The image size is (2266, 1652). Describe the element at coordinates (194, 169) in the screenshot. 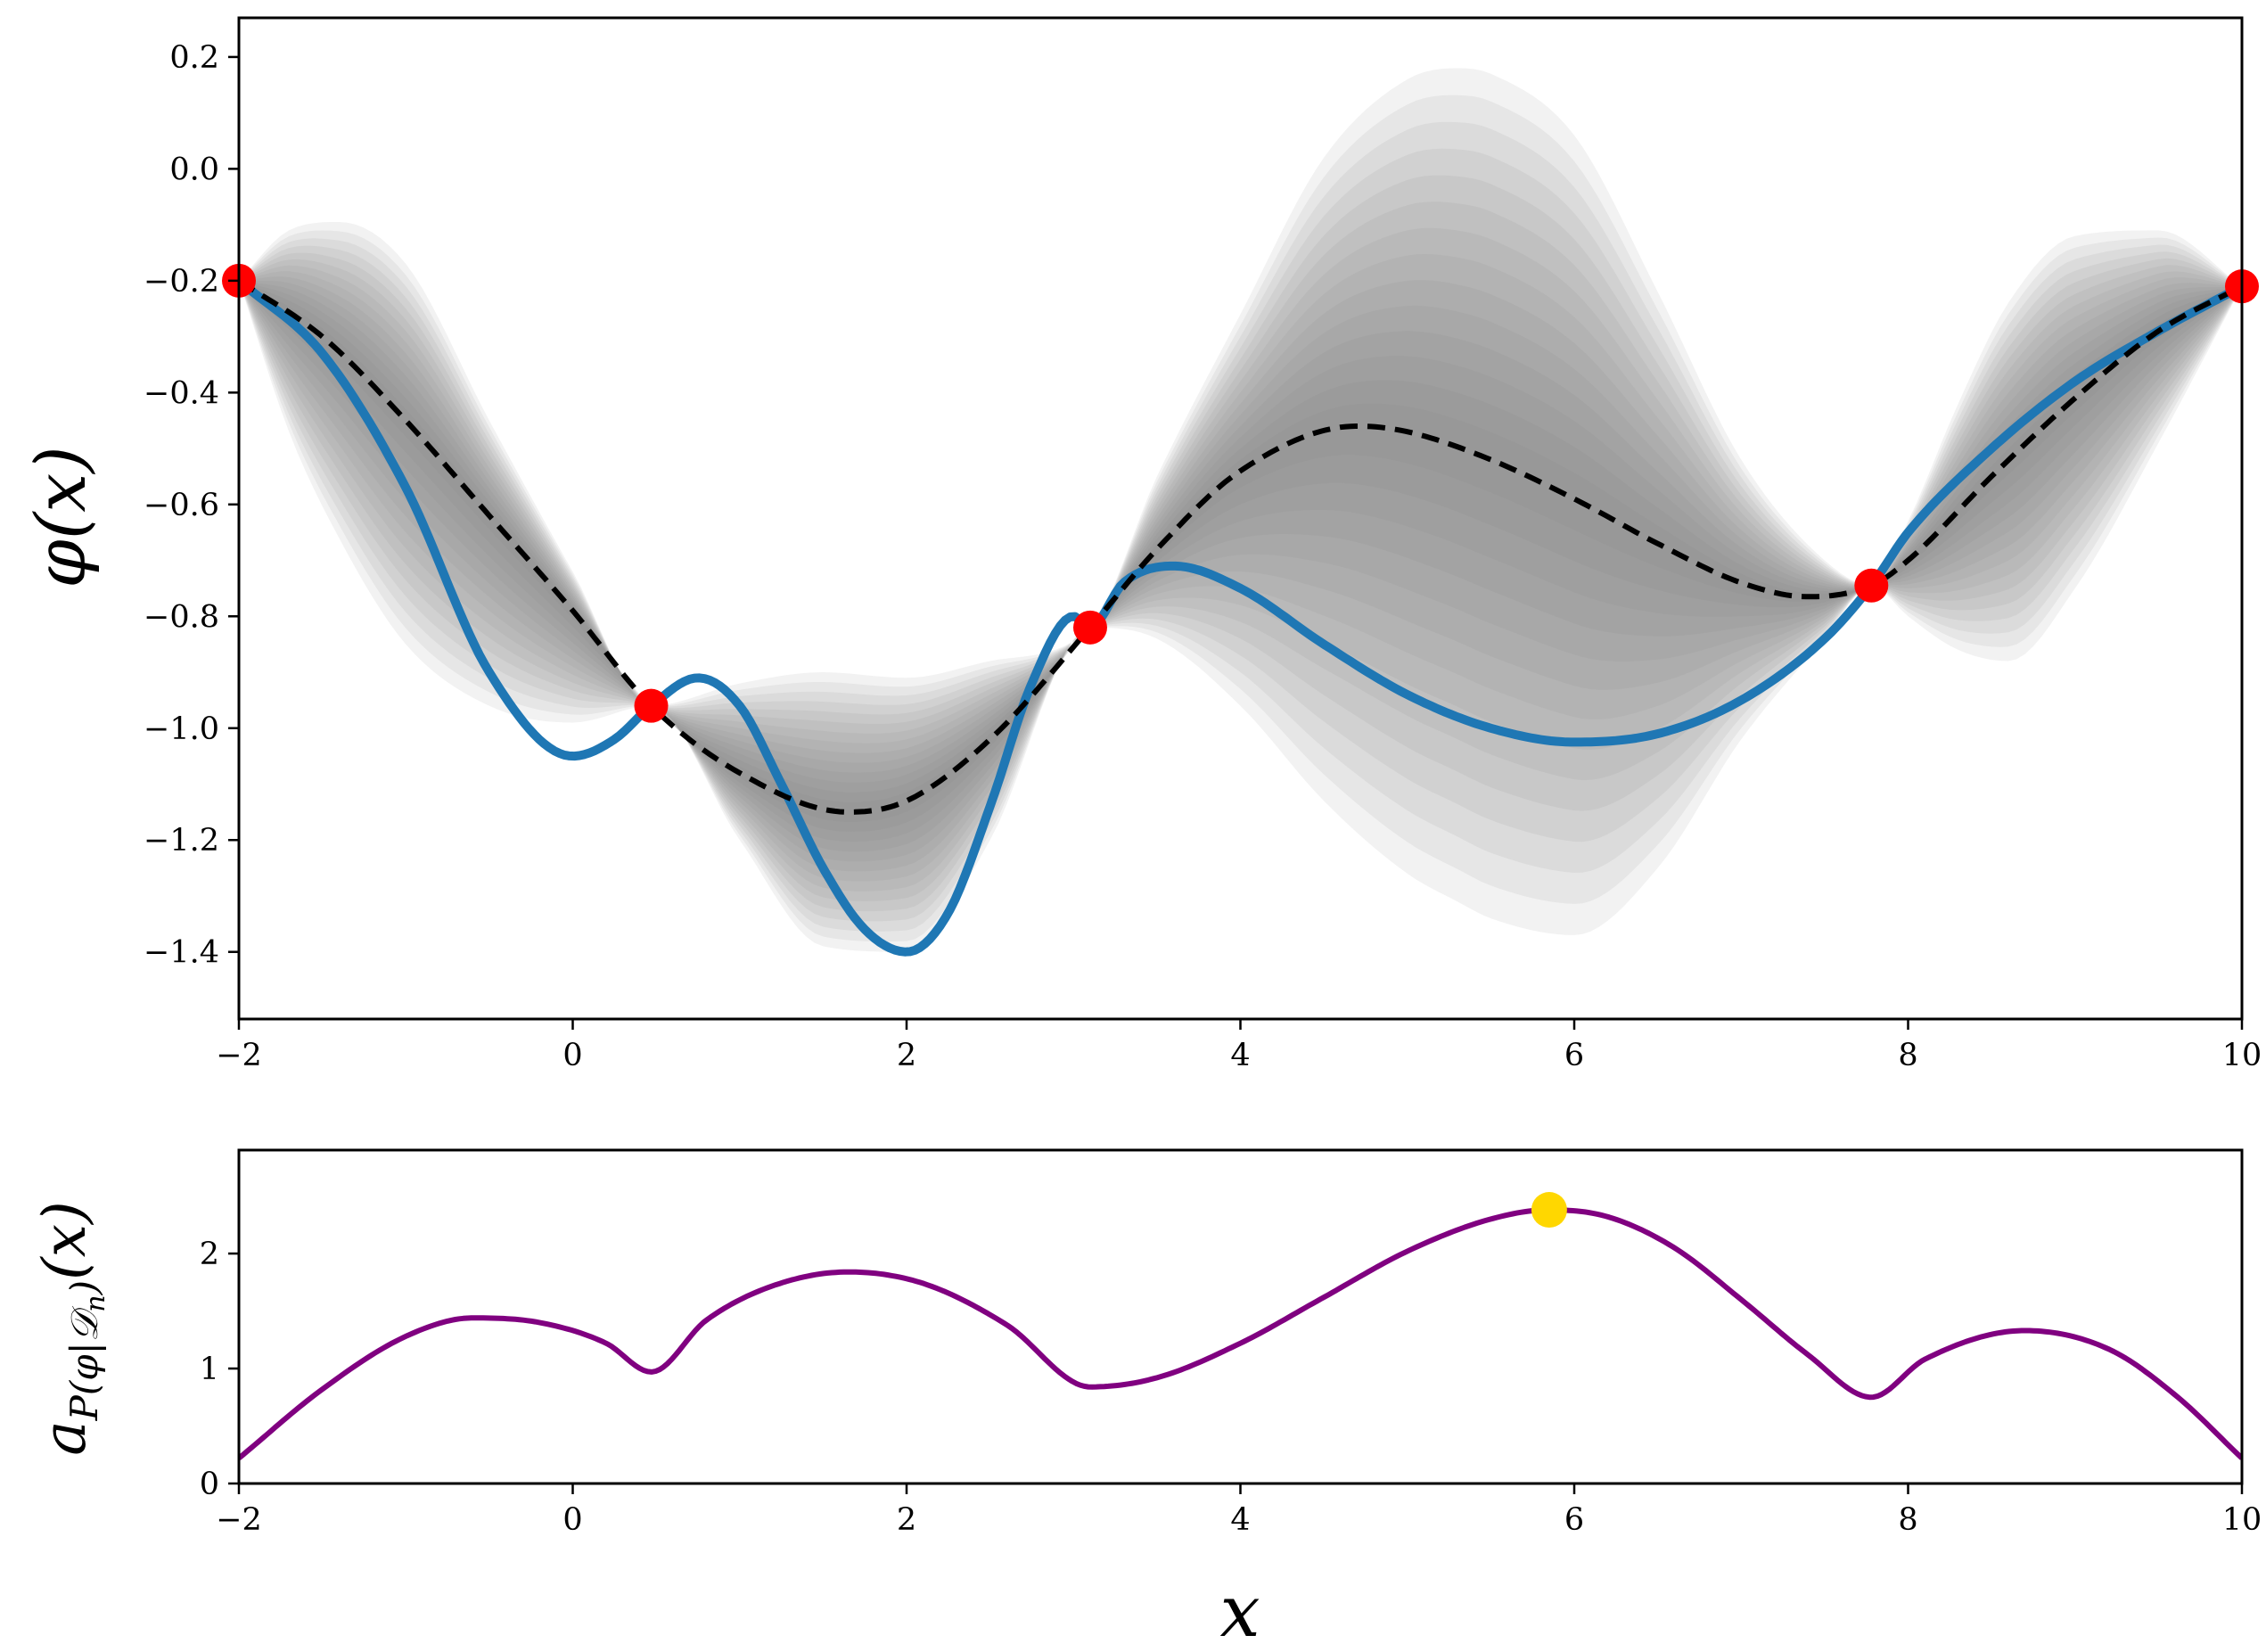

I see `y-tick-label: 0.0` at that location.